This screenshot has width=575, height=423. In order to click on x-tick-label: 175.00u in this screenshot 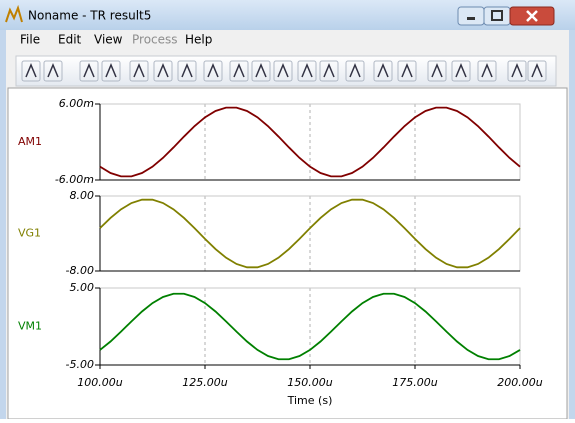, I will do `click(414, 382)`.